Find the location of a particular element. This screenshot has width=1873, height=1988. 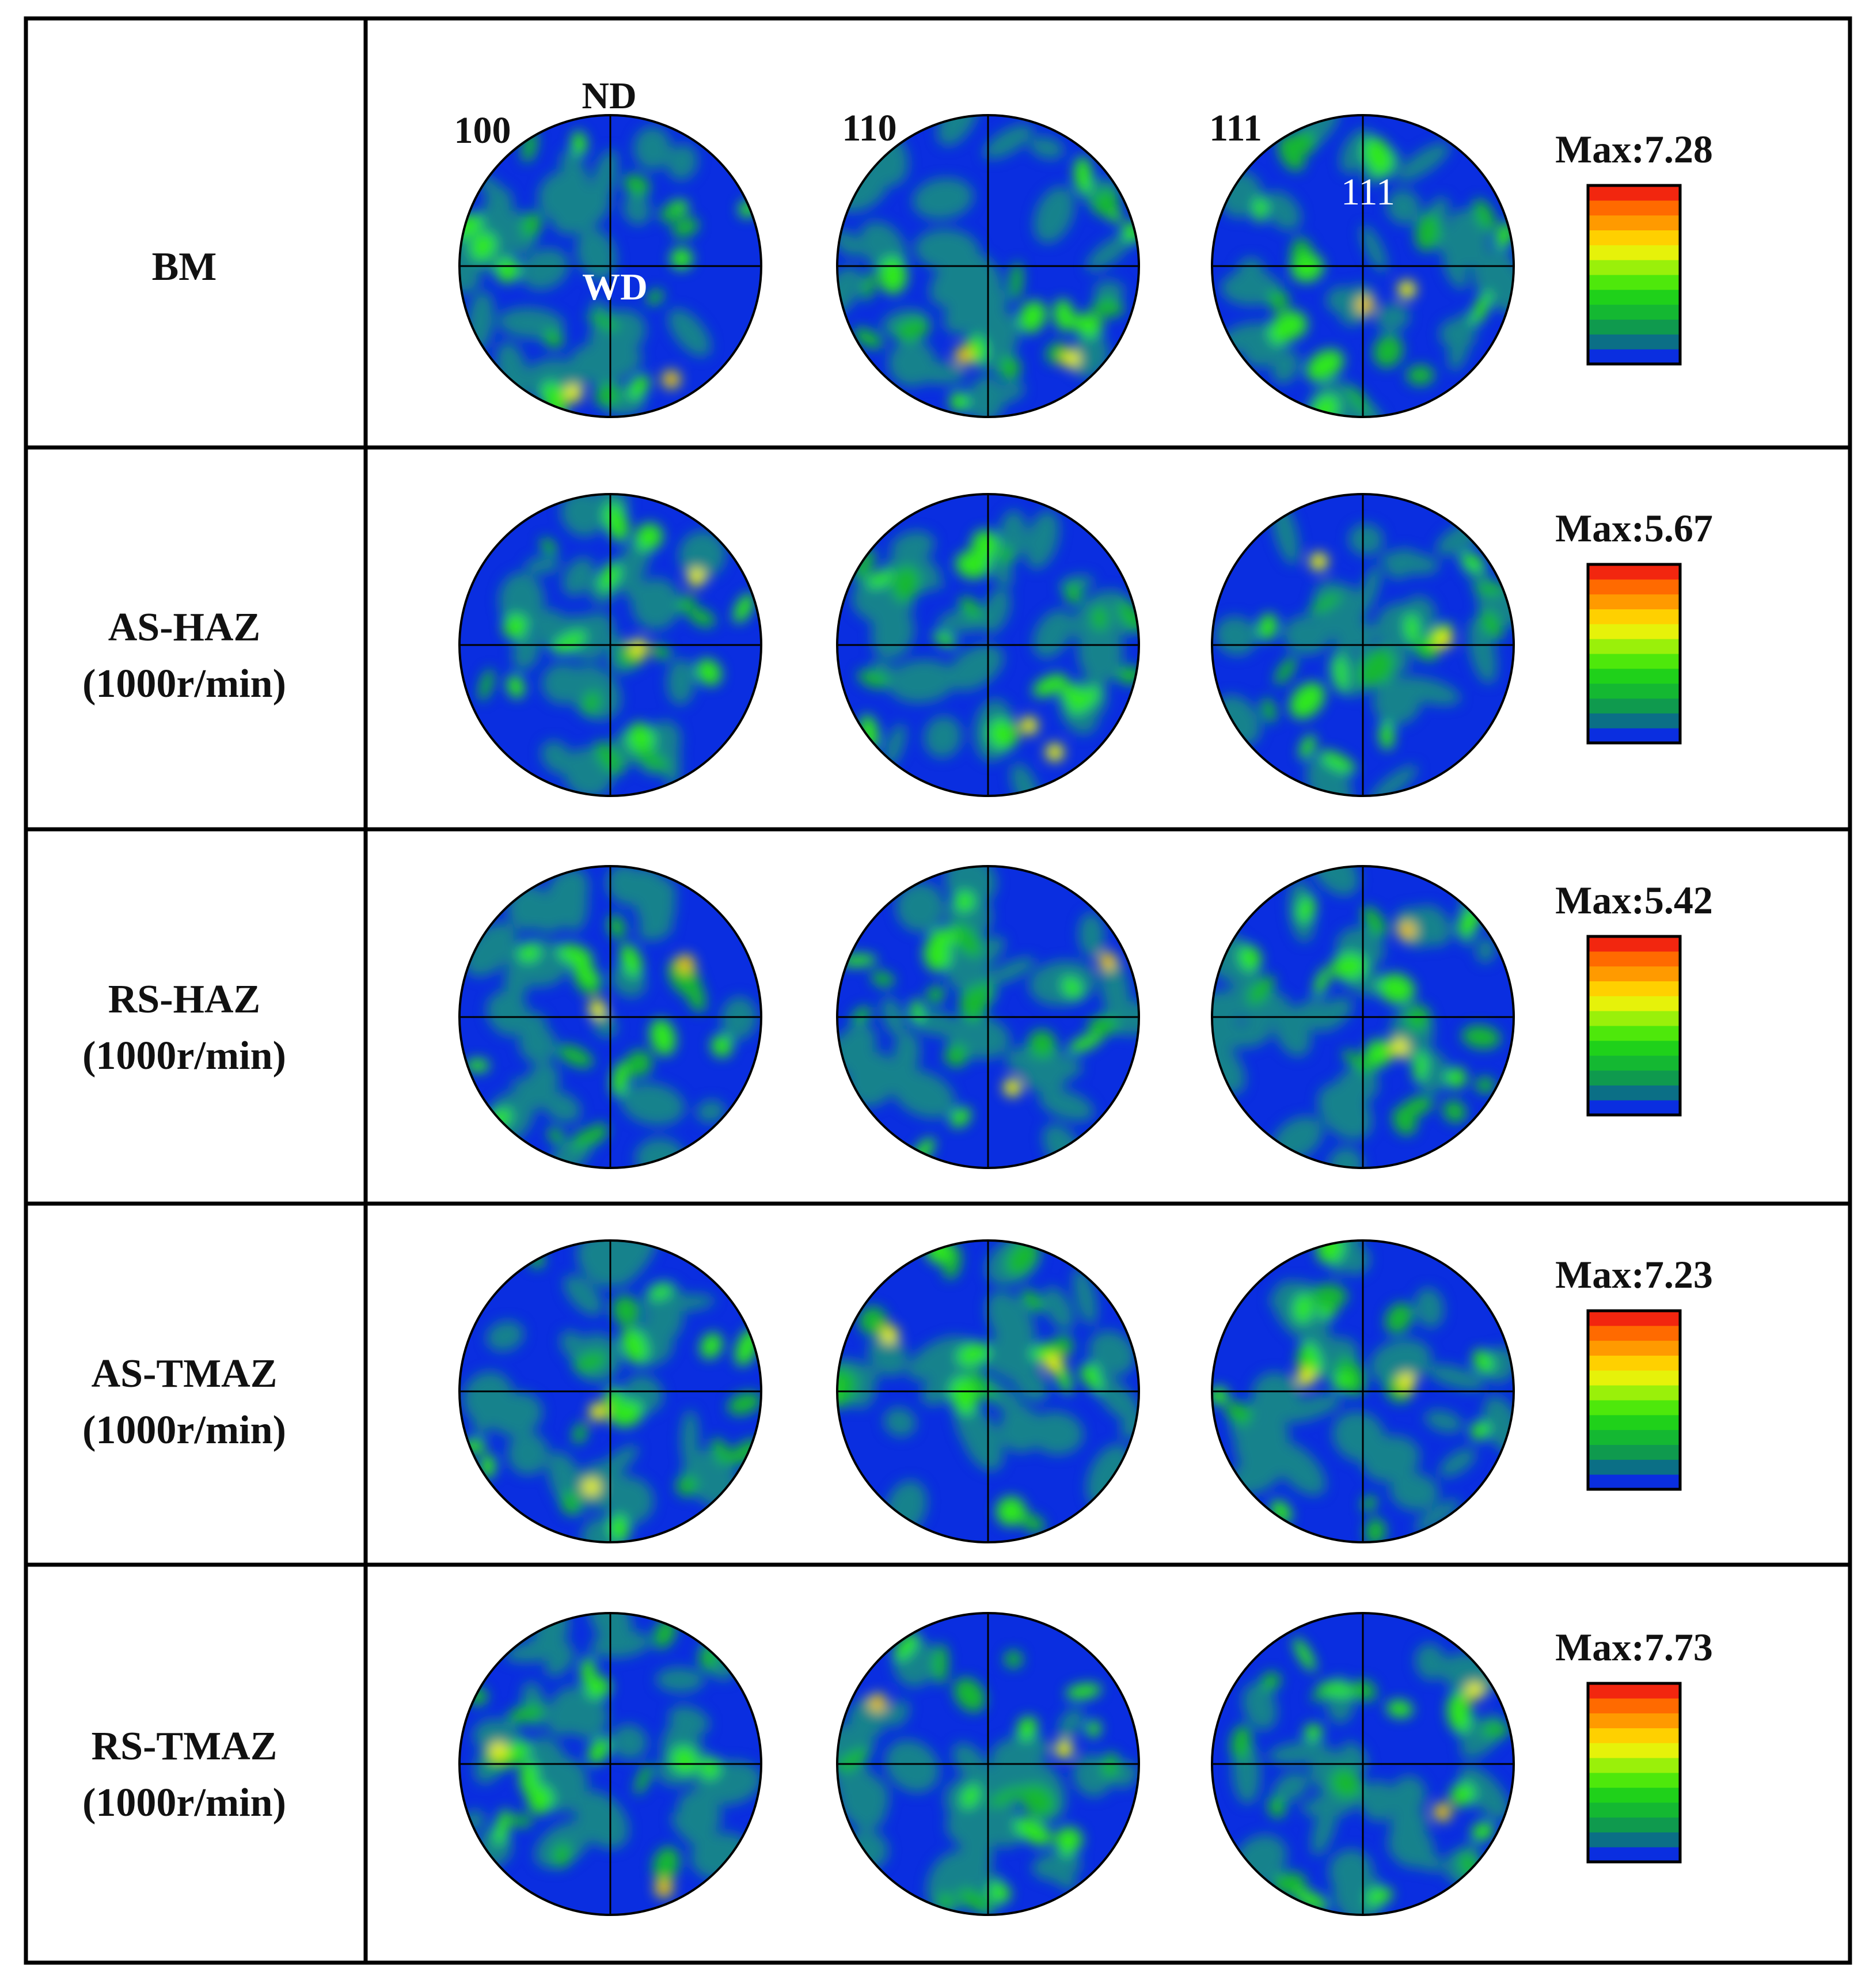

nd-axis-label: ND is located at coordinates (609, 96).